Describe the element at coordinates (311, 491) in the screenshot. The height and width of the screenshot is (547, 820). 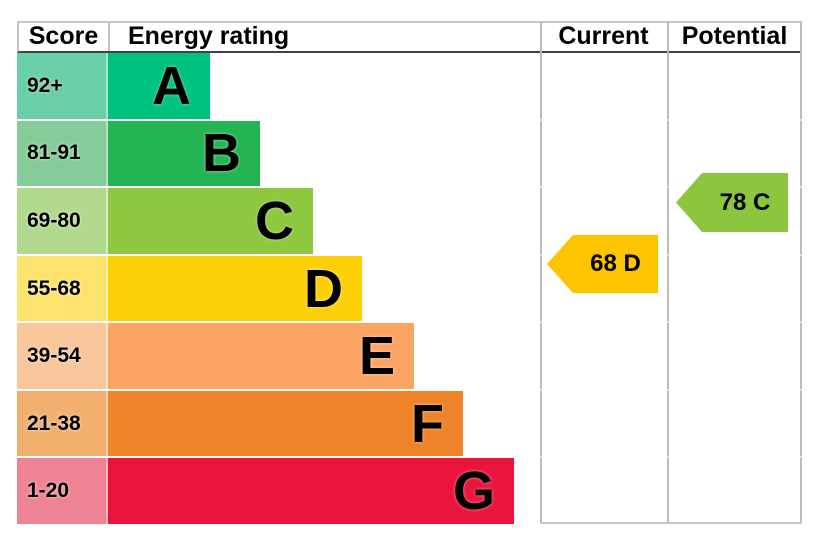
I see `band-bar-g: G` at that location.